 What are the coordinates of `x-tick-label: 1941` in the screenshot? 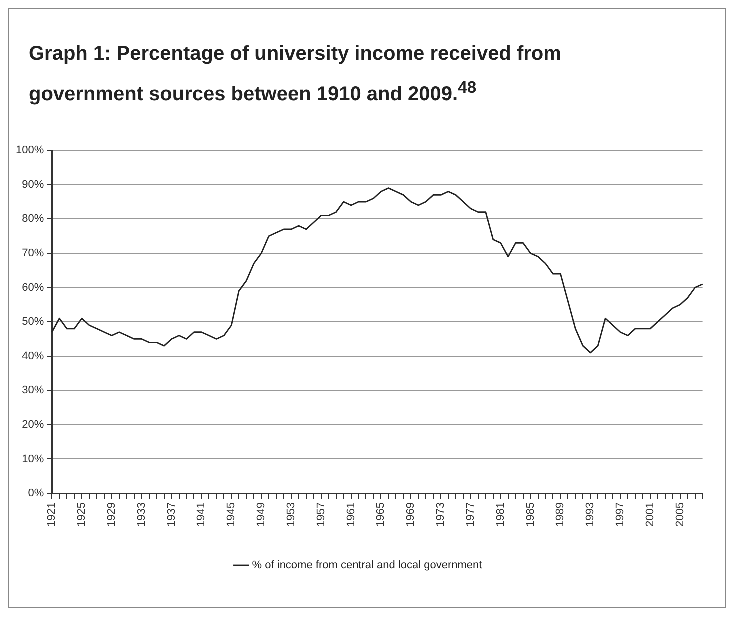 It's located at (202, 515).